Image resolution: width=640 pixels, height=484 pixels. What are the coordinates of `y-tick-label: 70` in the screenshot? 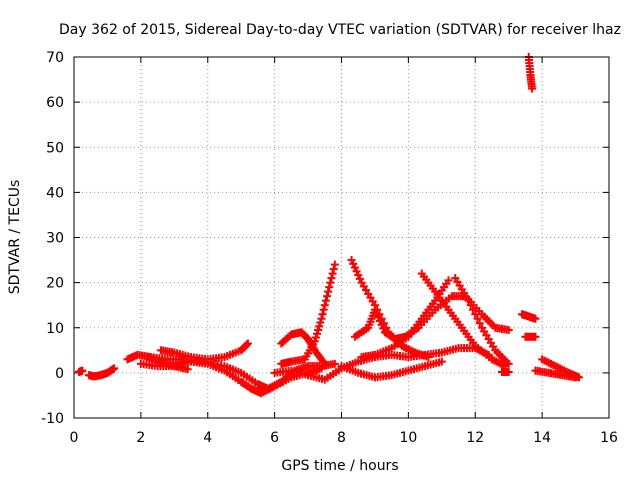 It's located at (55, 58).